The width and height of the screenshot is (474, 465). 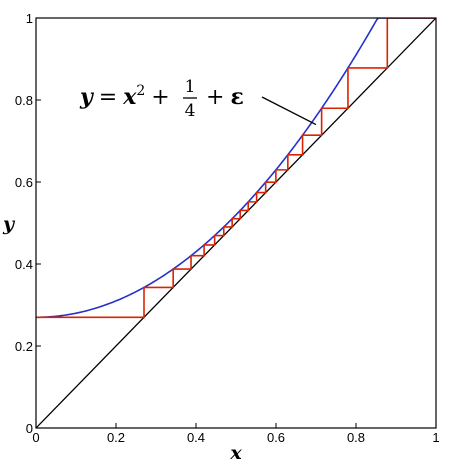 What do you see at coordinates (198, 101) in the screenshot?
I see `curve-equation-annotation: y = x2 + 1 4 + ε` at bounding box center [198, 101].